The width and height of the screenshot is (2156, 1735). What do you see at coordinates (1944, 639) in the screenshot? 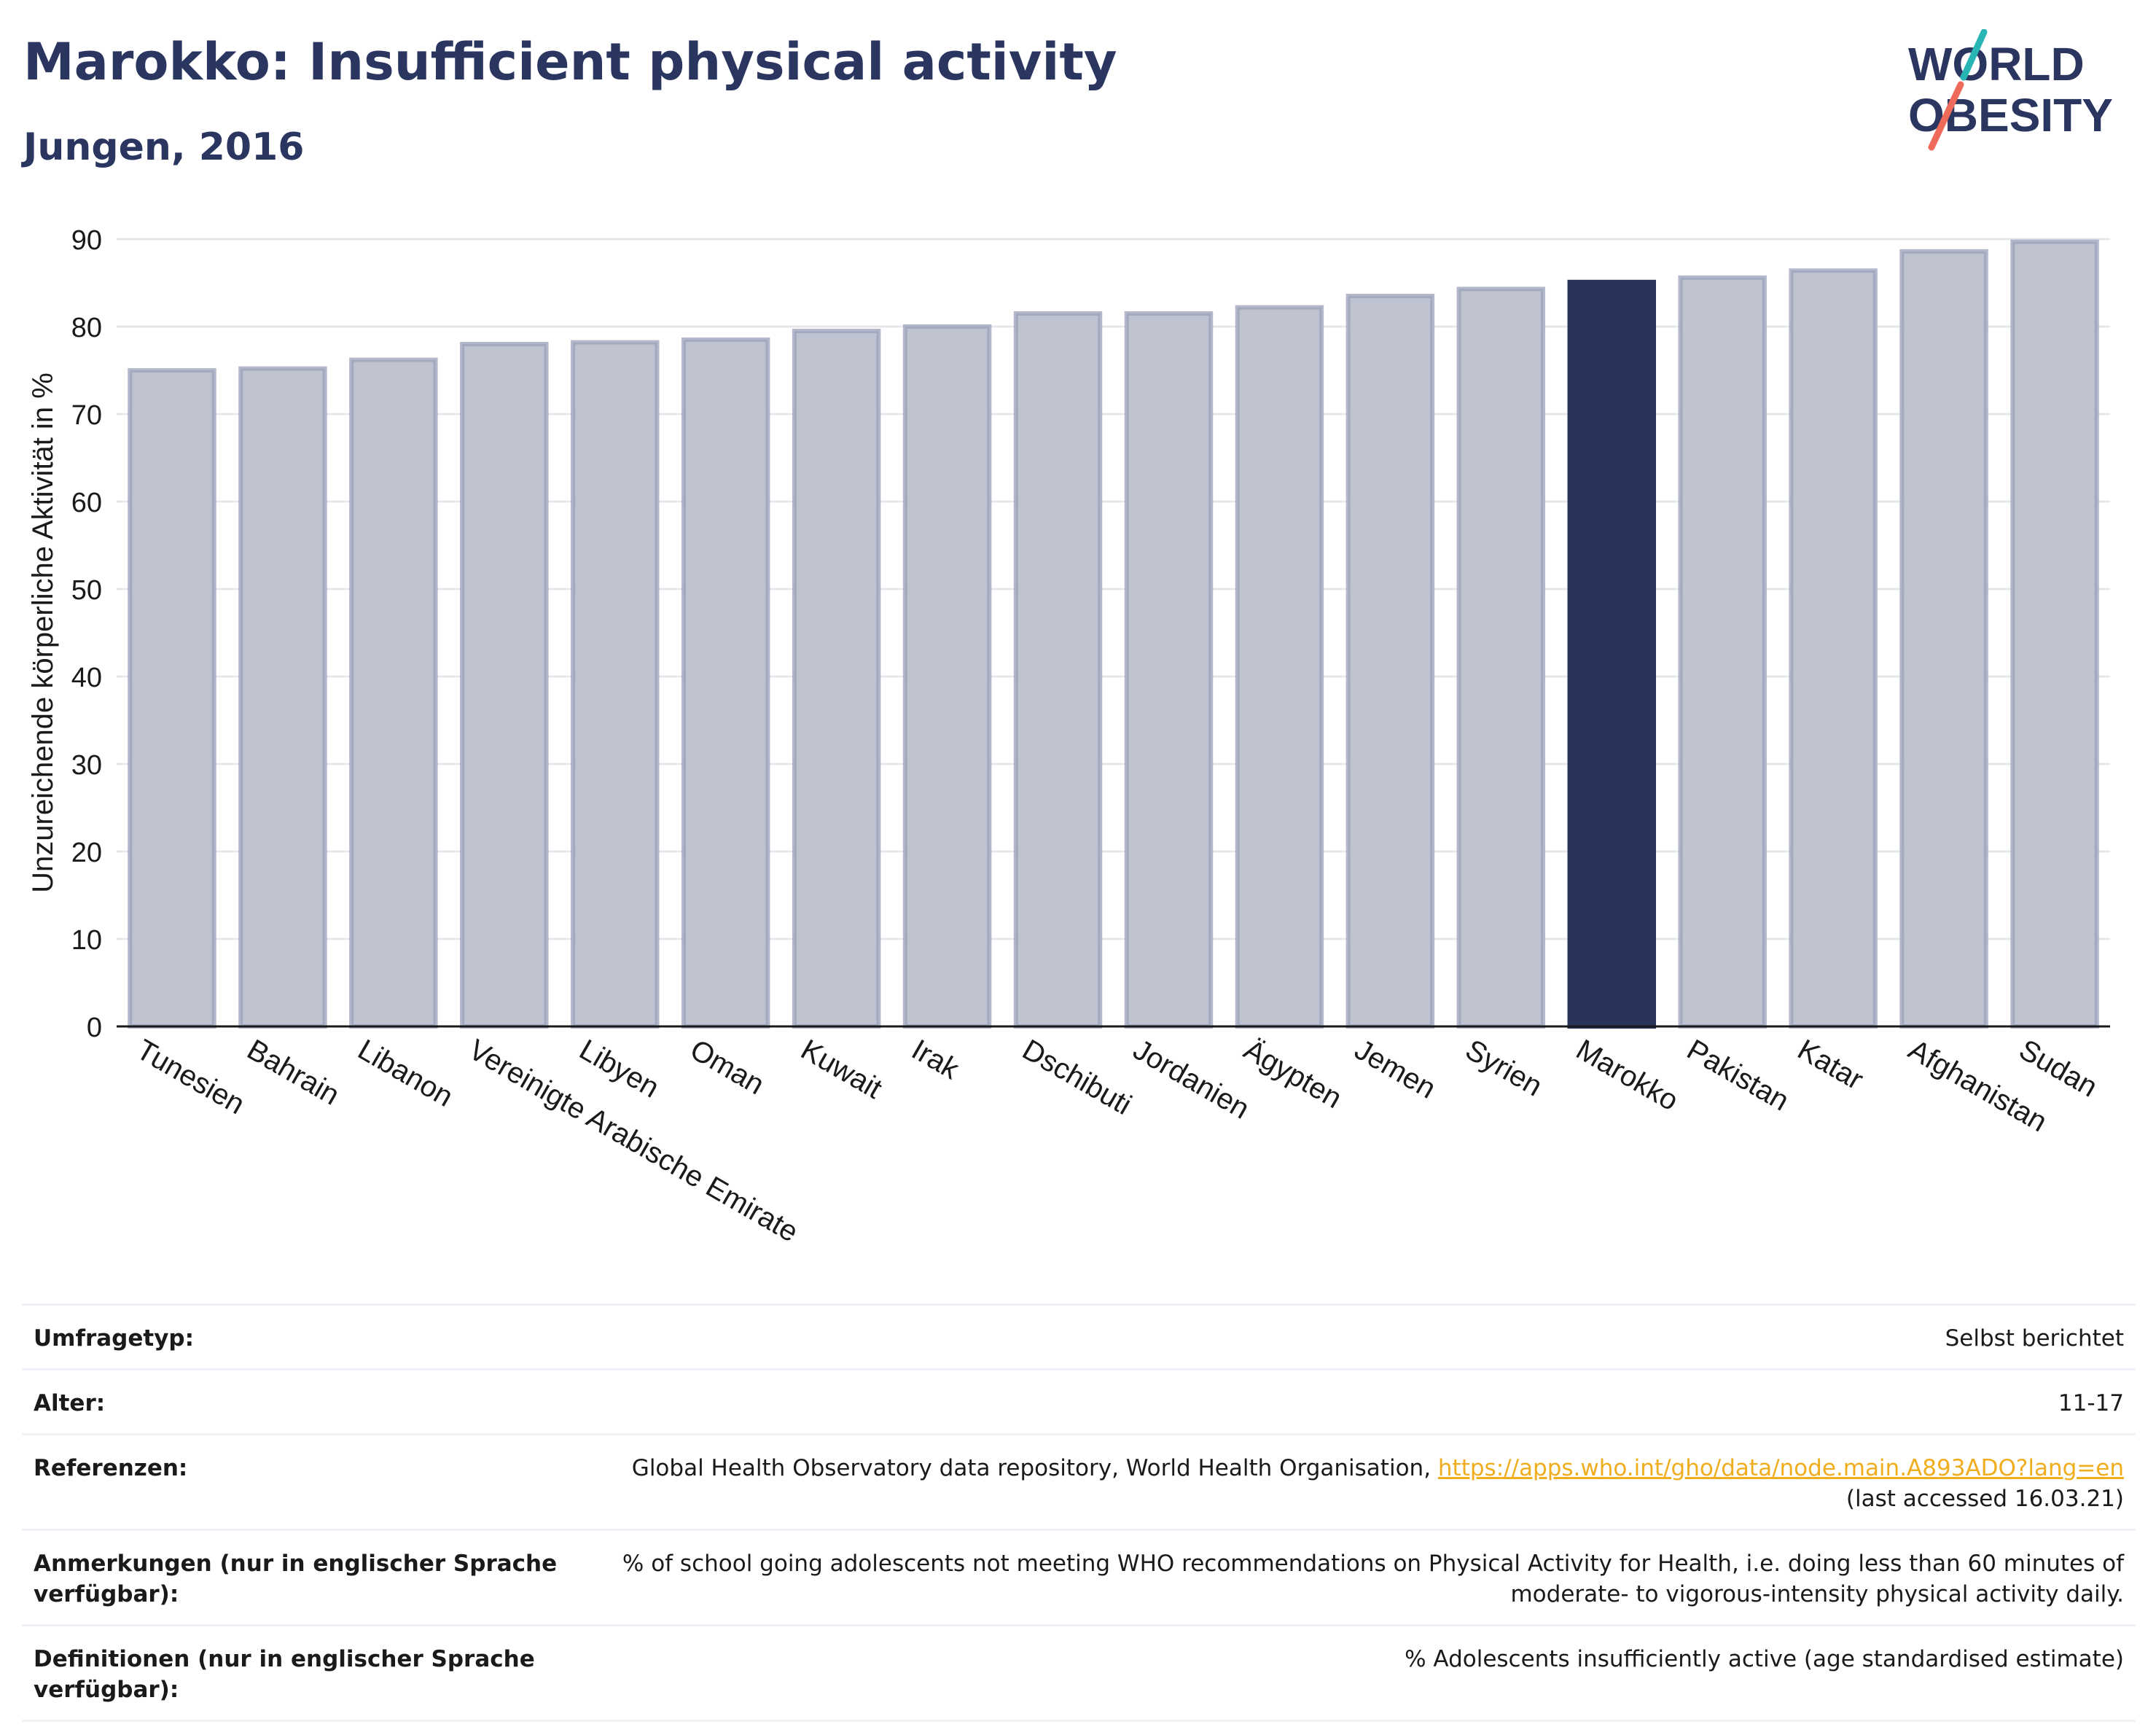
I see `bar-afghanistan` at bounding box center [1944, 639].